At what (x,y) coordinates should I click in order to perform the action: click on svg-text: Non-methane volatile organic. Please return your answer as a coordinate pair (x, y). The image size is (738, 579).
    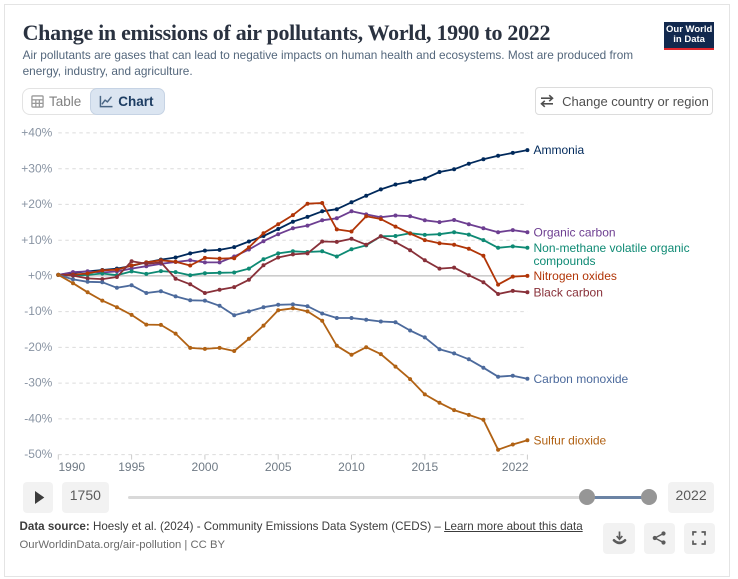
    Looking at the image, I should click on (612, 248).